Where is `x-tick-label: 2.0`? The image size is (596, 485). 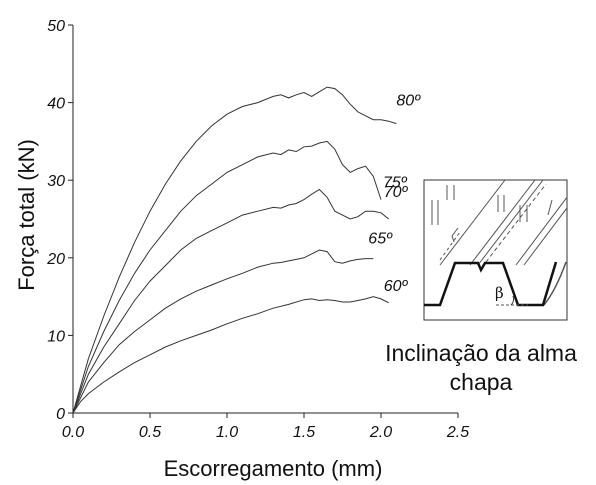
x-tick-label: 2.0 is located at coordinates (380, 432).